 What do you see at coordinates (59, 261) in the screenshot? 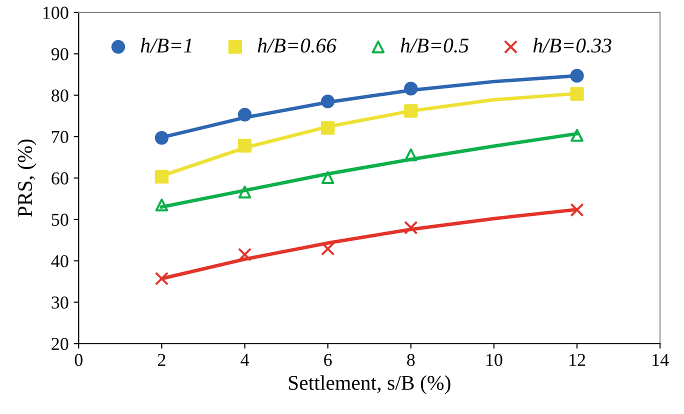
I see `y-tick-label: 40` at bounding box center [59, 261].